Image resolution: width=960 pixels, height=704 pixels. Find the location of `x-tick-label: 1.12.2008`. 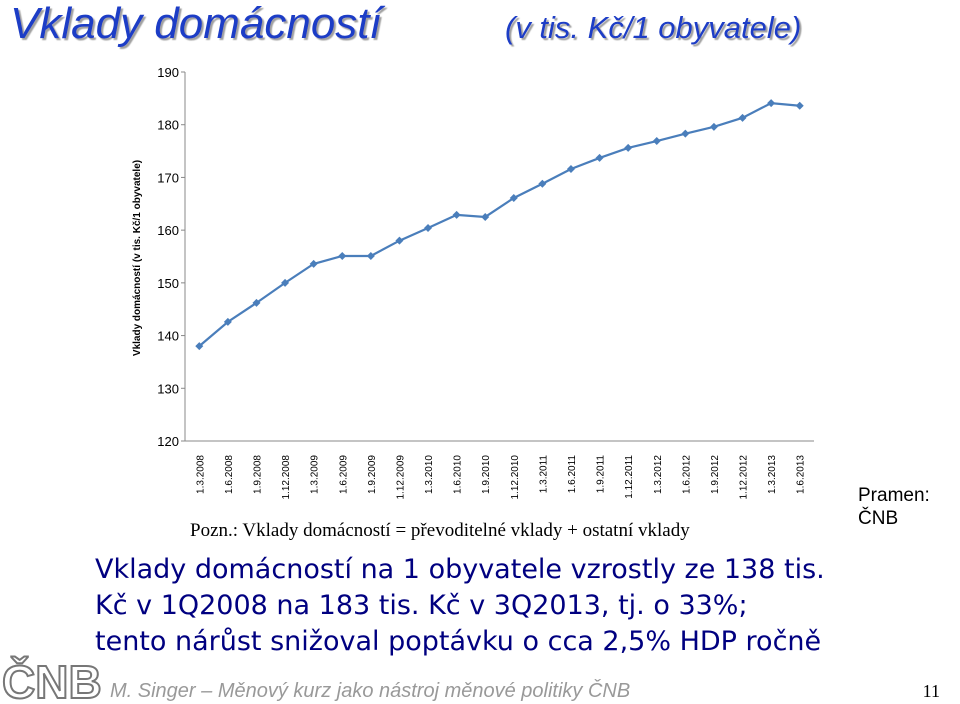

x-tick-label: 1.12.2008 is located at coordinates (286, 477).